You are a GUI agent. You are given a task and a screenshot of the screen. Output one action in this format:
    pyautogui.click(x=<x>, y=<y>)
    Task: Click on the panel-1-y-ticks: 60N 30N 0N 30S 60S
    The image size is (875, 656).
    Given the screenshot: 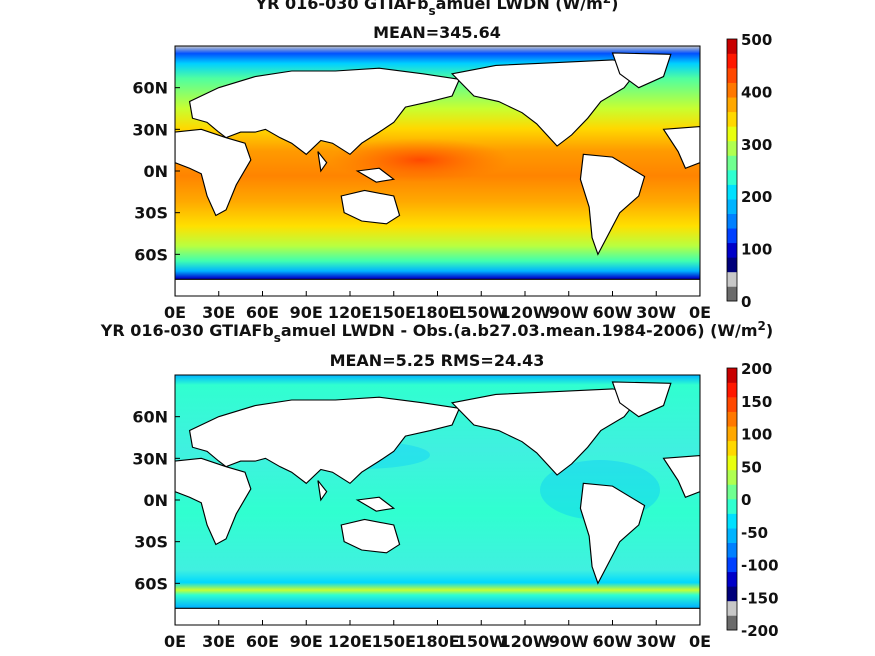 What is the action you would take?
    pyautogui.click(x=156, y=171)
    